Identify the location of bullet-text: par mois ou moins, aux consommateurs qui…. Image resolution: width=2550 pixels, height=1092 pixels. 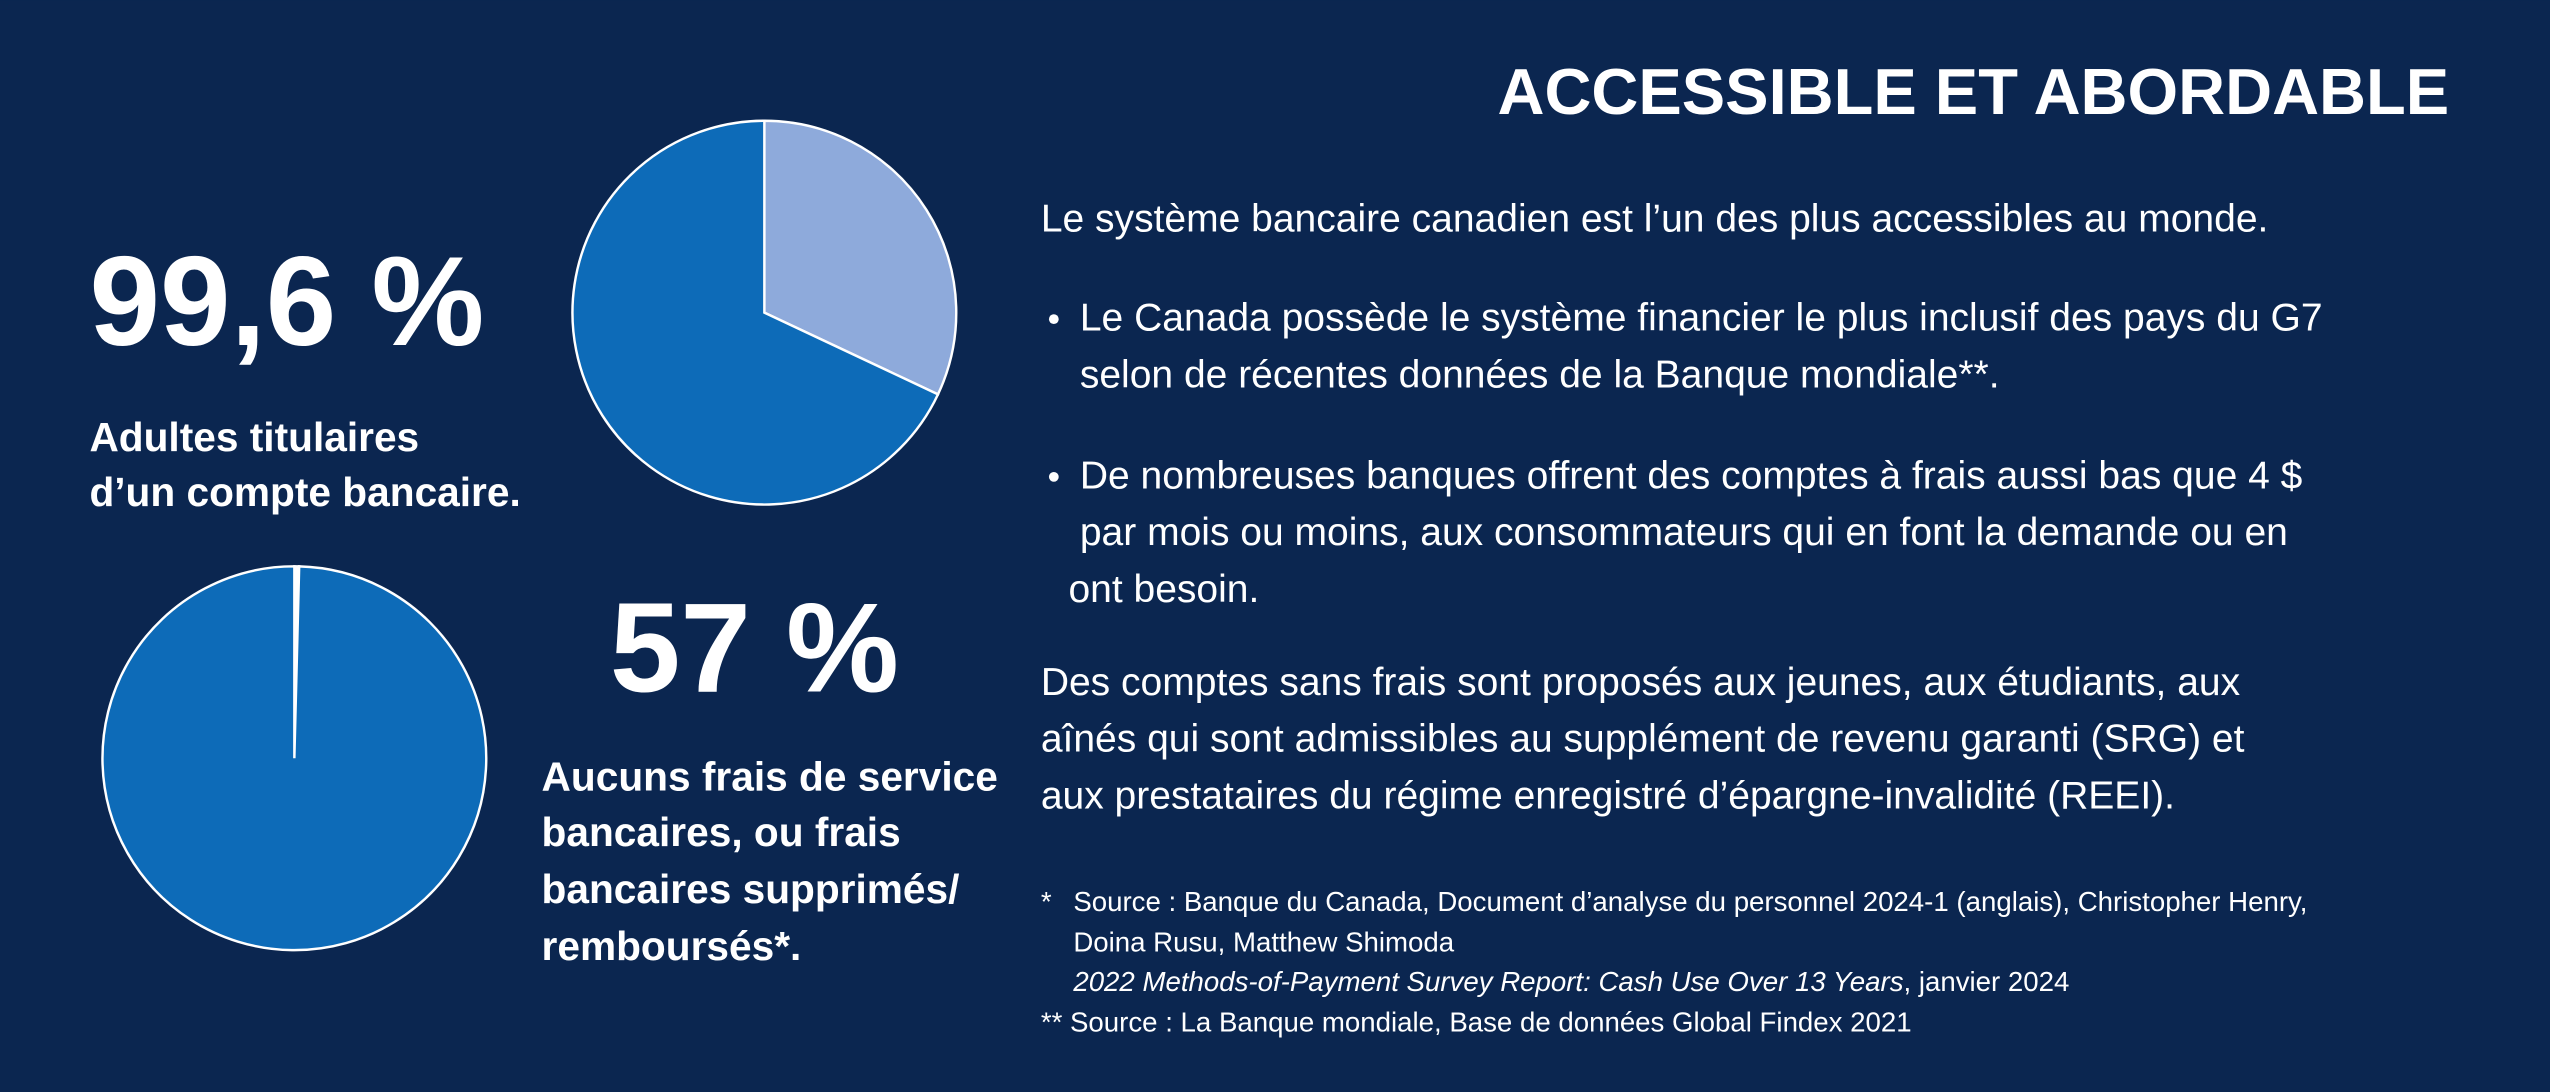
(1684, 532).